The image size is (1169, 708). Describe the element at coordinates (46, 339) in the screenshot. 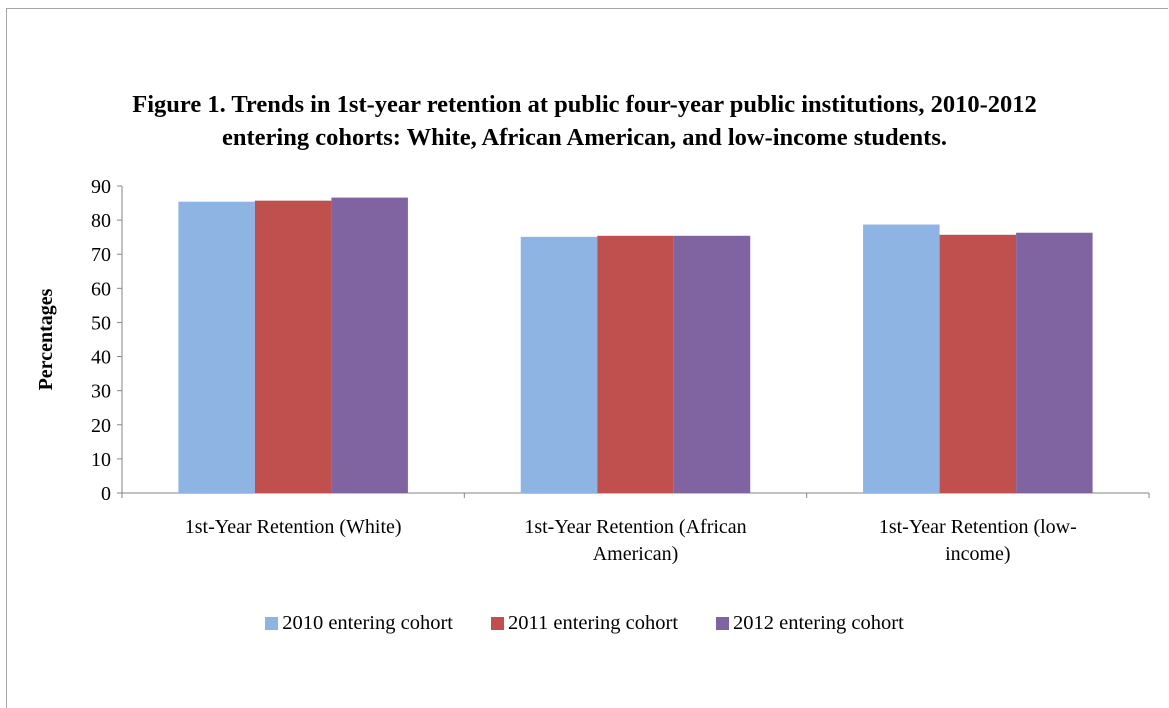

I see `y-axis-title: Percentages` at that location.